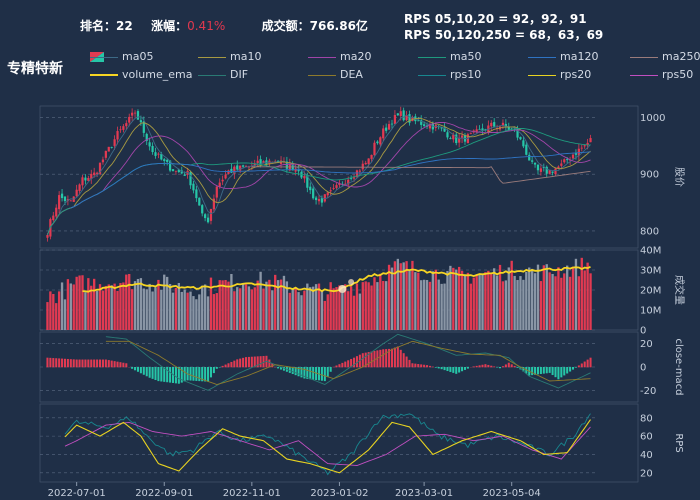 The image size is (700, 500). What do you see at coordinates (678, 442) in the screenshot?
I see `y-axis-label-rps: RPS` at bounding box center [678, 442].